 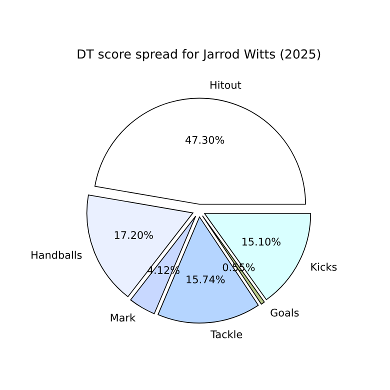 What do you see at coordinates (205, 279) in the screenshot?
I see `data-label: 15.74%` at bounding box center [205, 279].